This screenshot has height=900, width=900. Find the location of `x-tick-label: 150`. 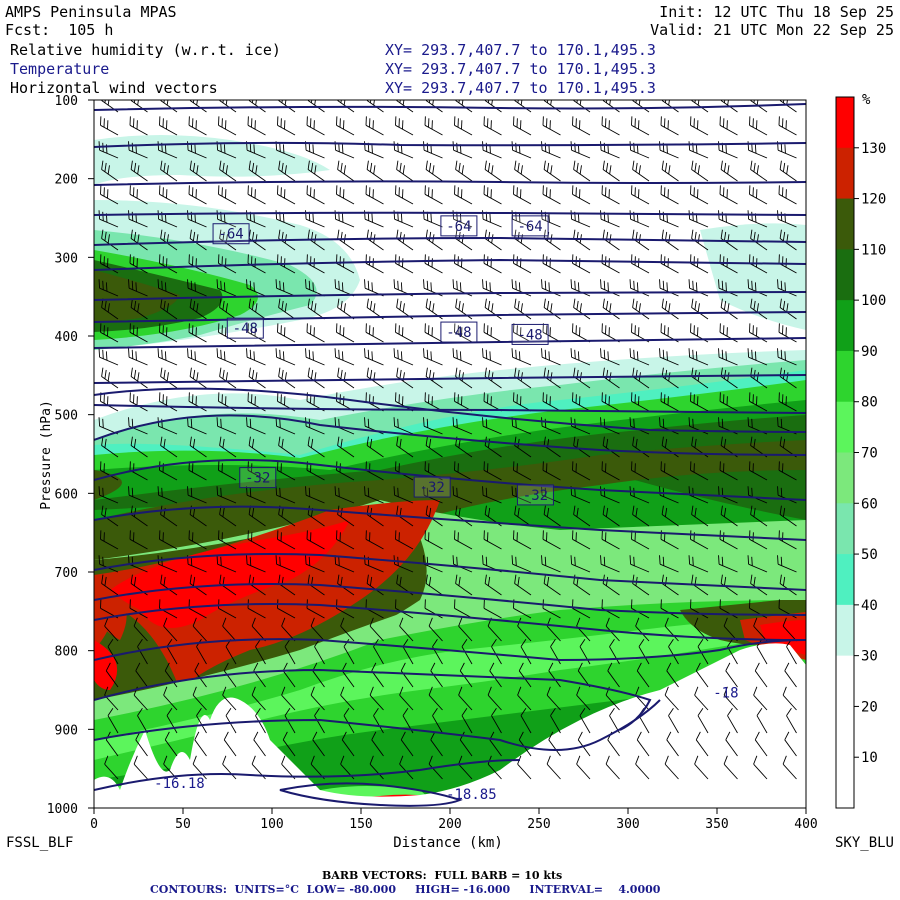

x-tick-label: 150 is located at coordinates (360, 824).